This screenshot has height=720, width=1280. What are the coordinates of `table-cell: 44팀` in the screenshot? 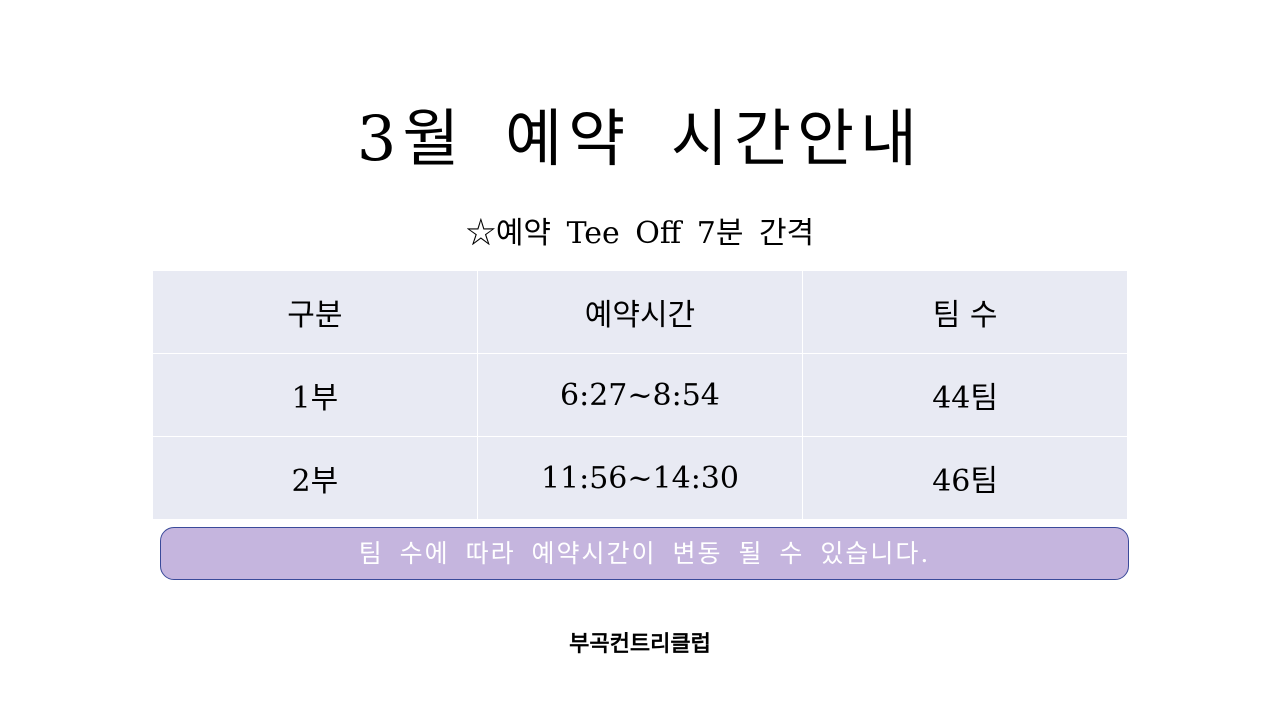 It's located at (965, 395).